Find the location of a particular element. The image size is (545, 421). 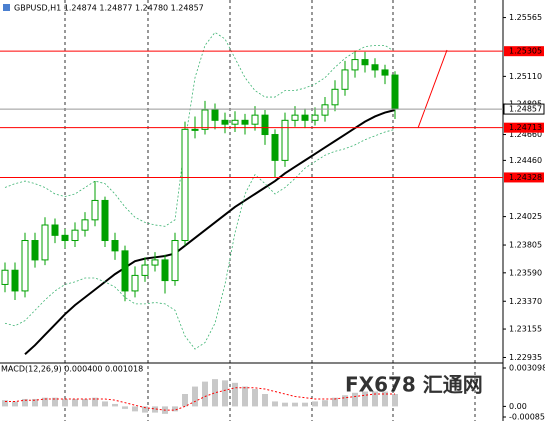

y-tick-label: 0.00 is located at coordinates (518, 406).